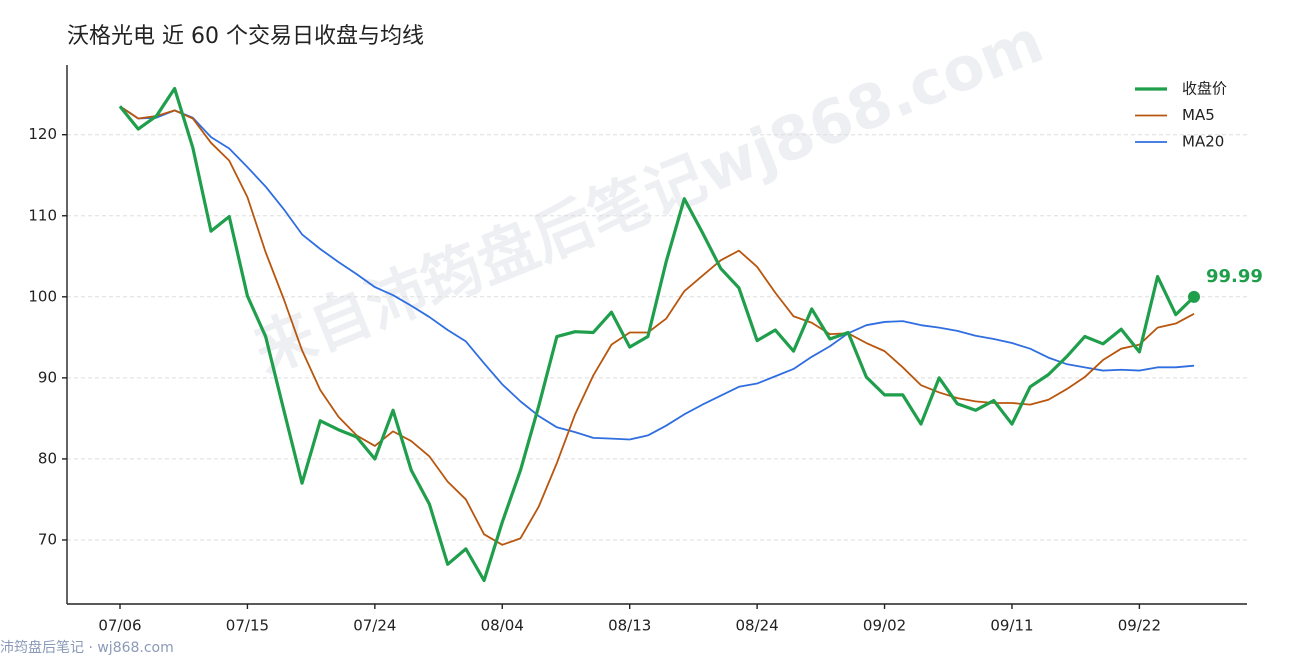 This screenshot has width=1290, height=660. Describe the element at coordinates (1011, 626) in the screenshot. I see `x-tick-label: 09/11` at that location.